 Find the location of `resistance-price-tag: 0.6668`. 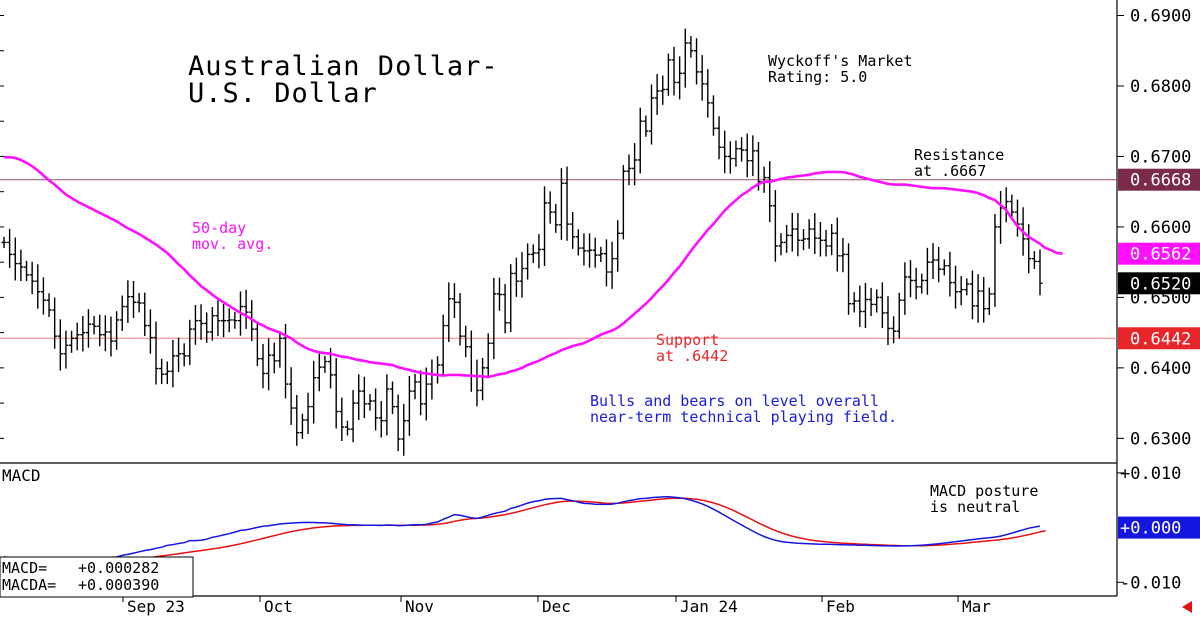

resistance-price-tag: 0.6668 is located at coordinates (1159, 179).